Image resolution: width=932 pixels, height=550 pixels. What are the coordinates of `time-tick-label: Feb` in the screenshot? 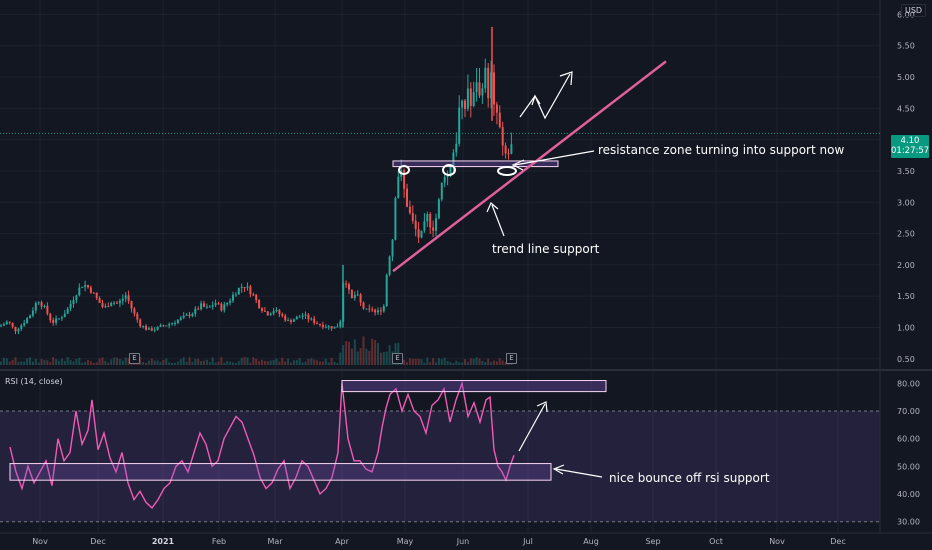 It's located at (219, 541).